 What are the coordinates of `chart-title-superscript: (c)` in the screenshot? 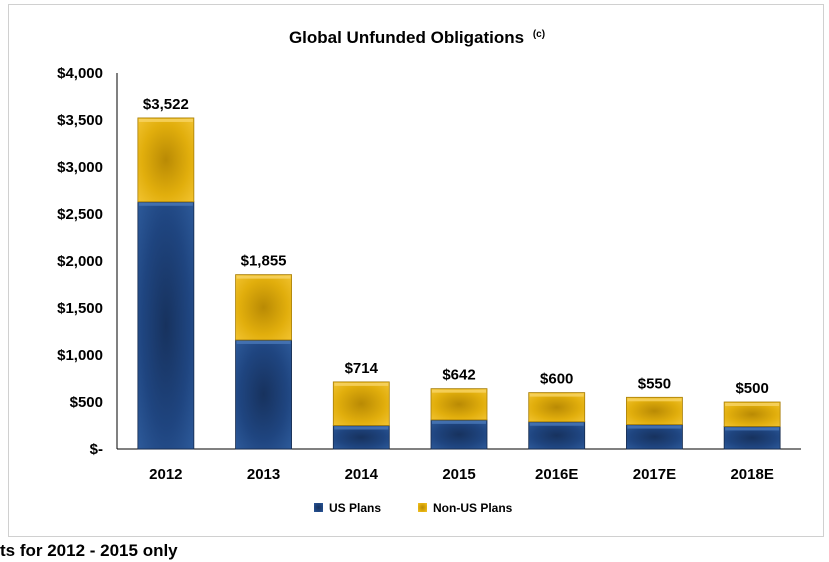 It's located at (539, 34).